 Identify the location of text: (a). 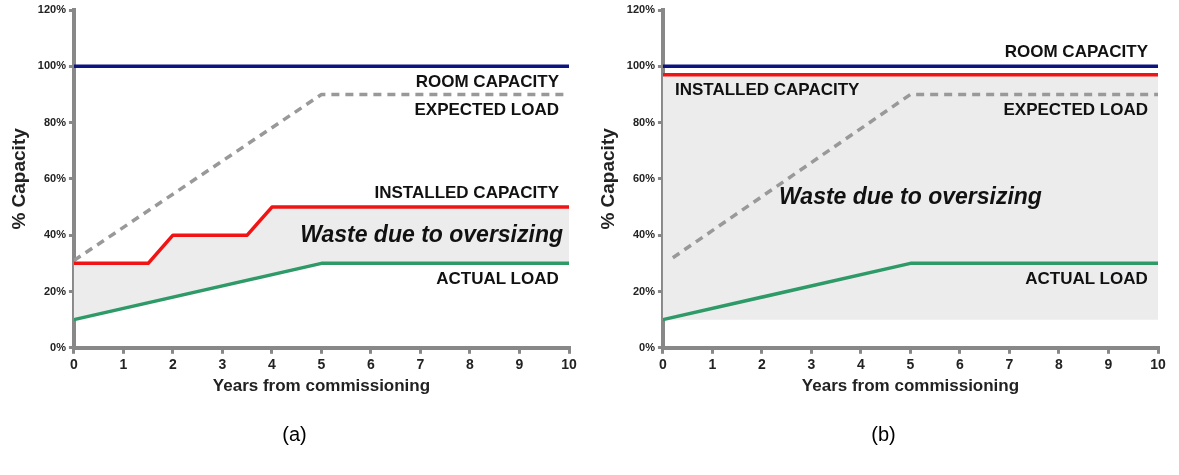
(294, 434).